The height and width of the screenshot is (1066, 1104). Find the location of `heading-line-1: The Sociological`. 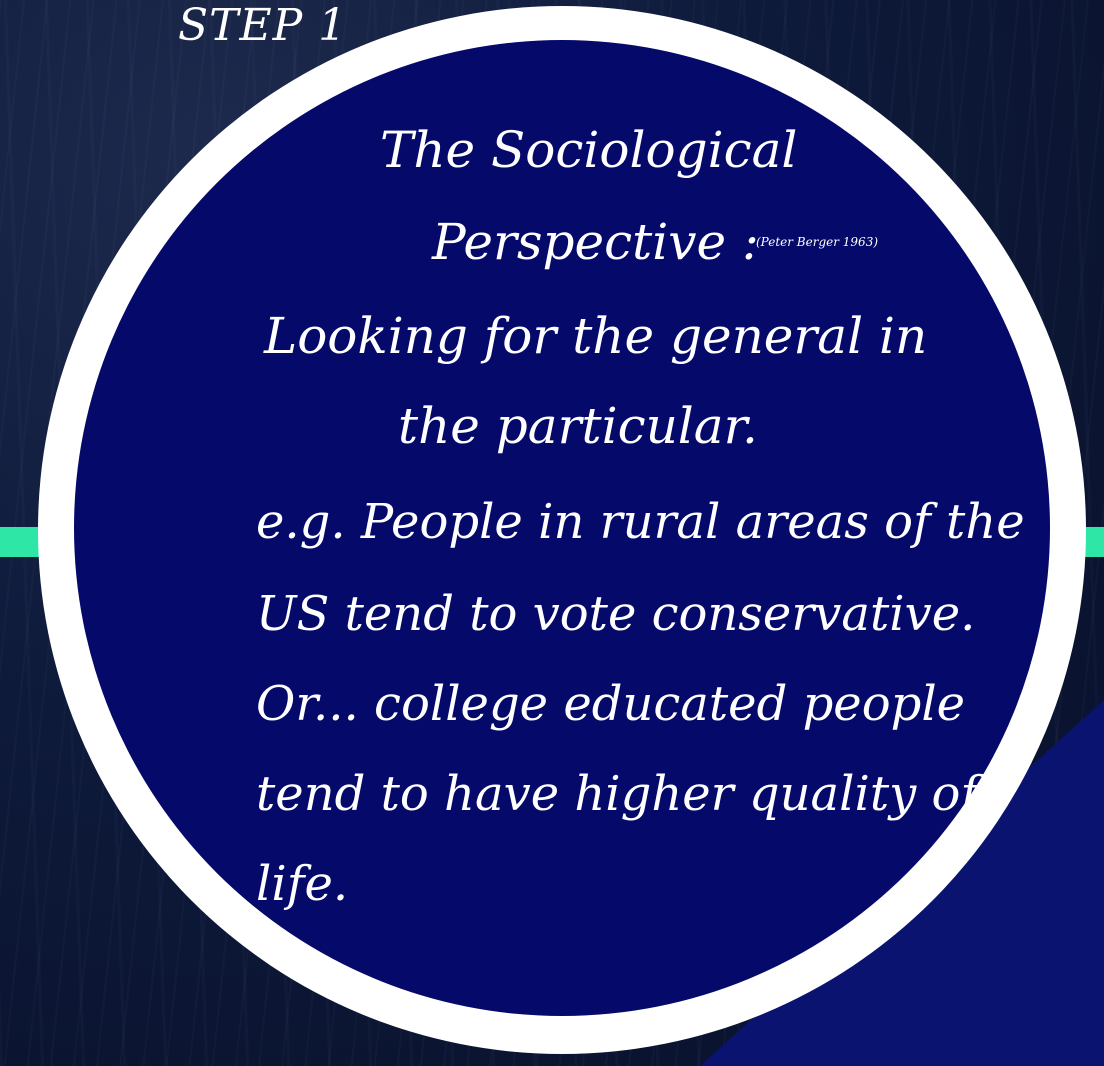

heading-line-1: The Sociological is located at coordinates (589, 150).